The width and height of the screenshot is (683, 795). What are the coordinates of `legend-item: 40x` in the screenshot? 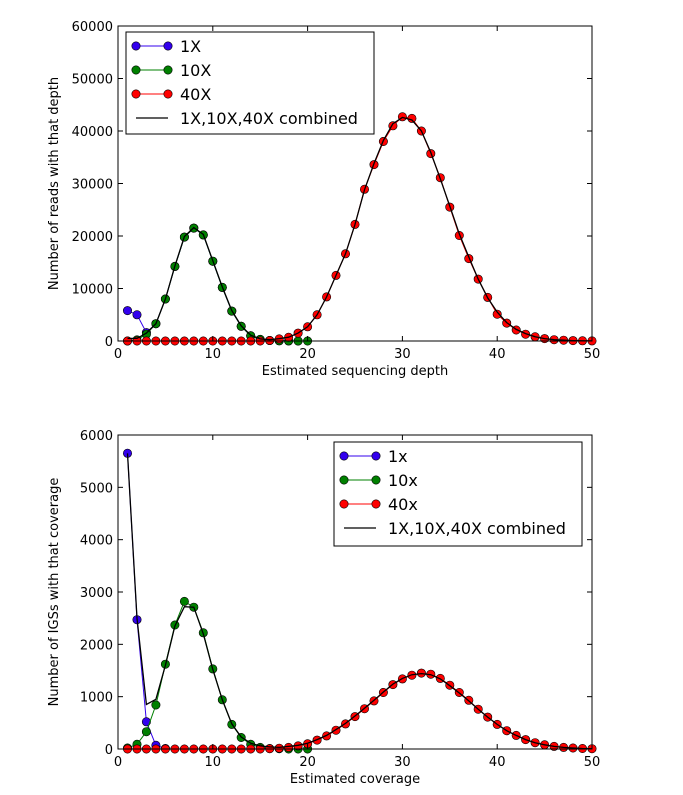 It's located at (378, 504).